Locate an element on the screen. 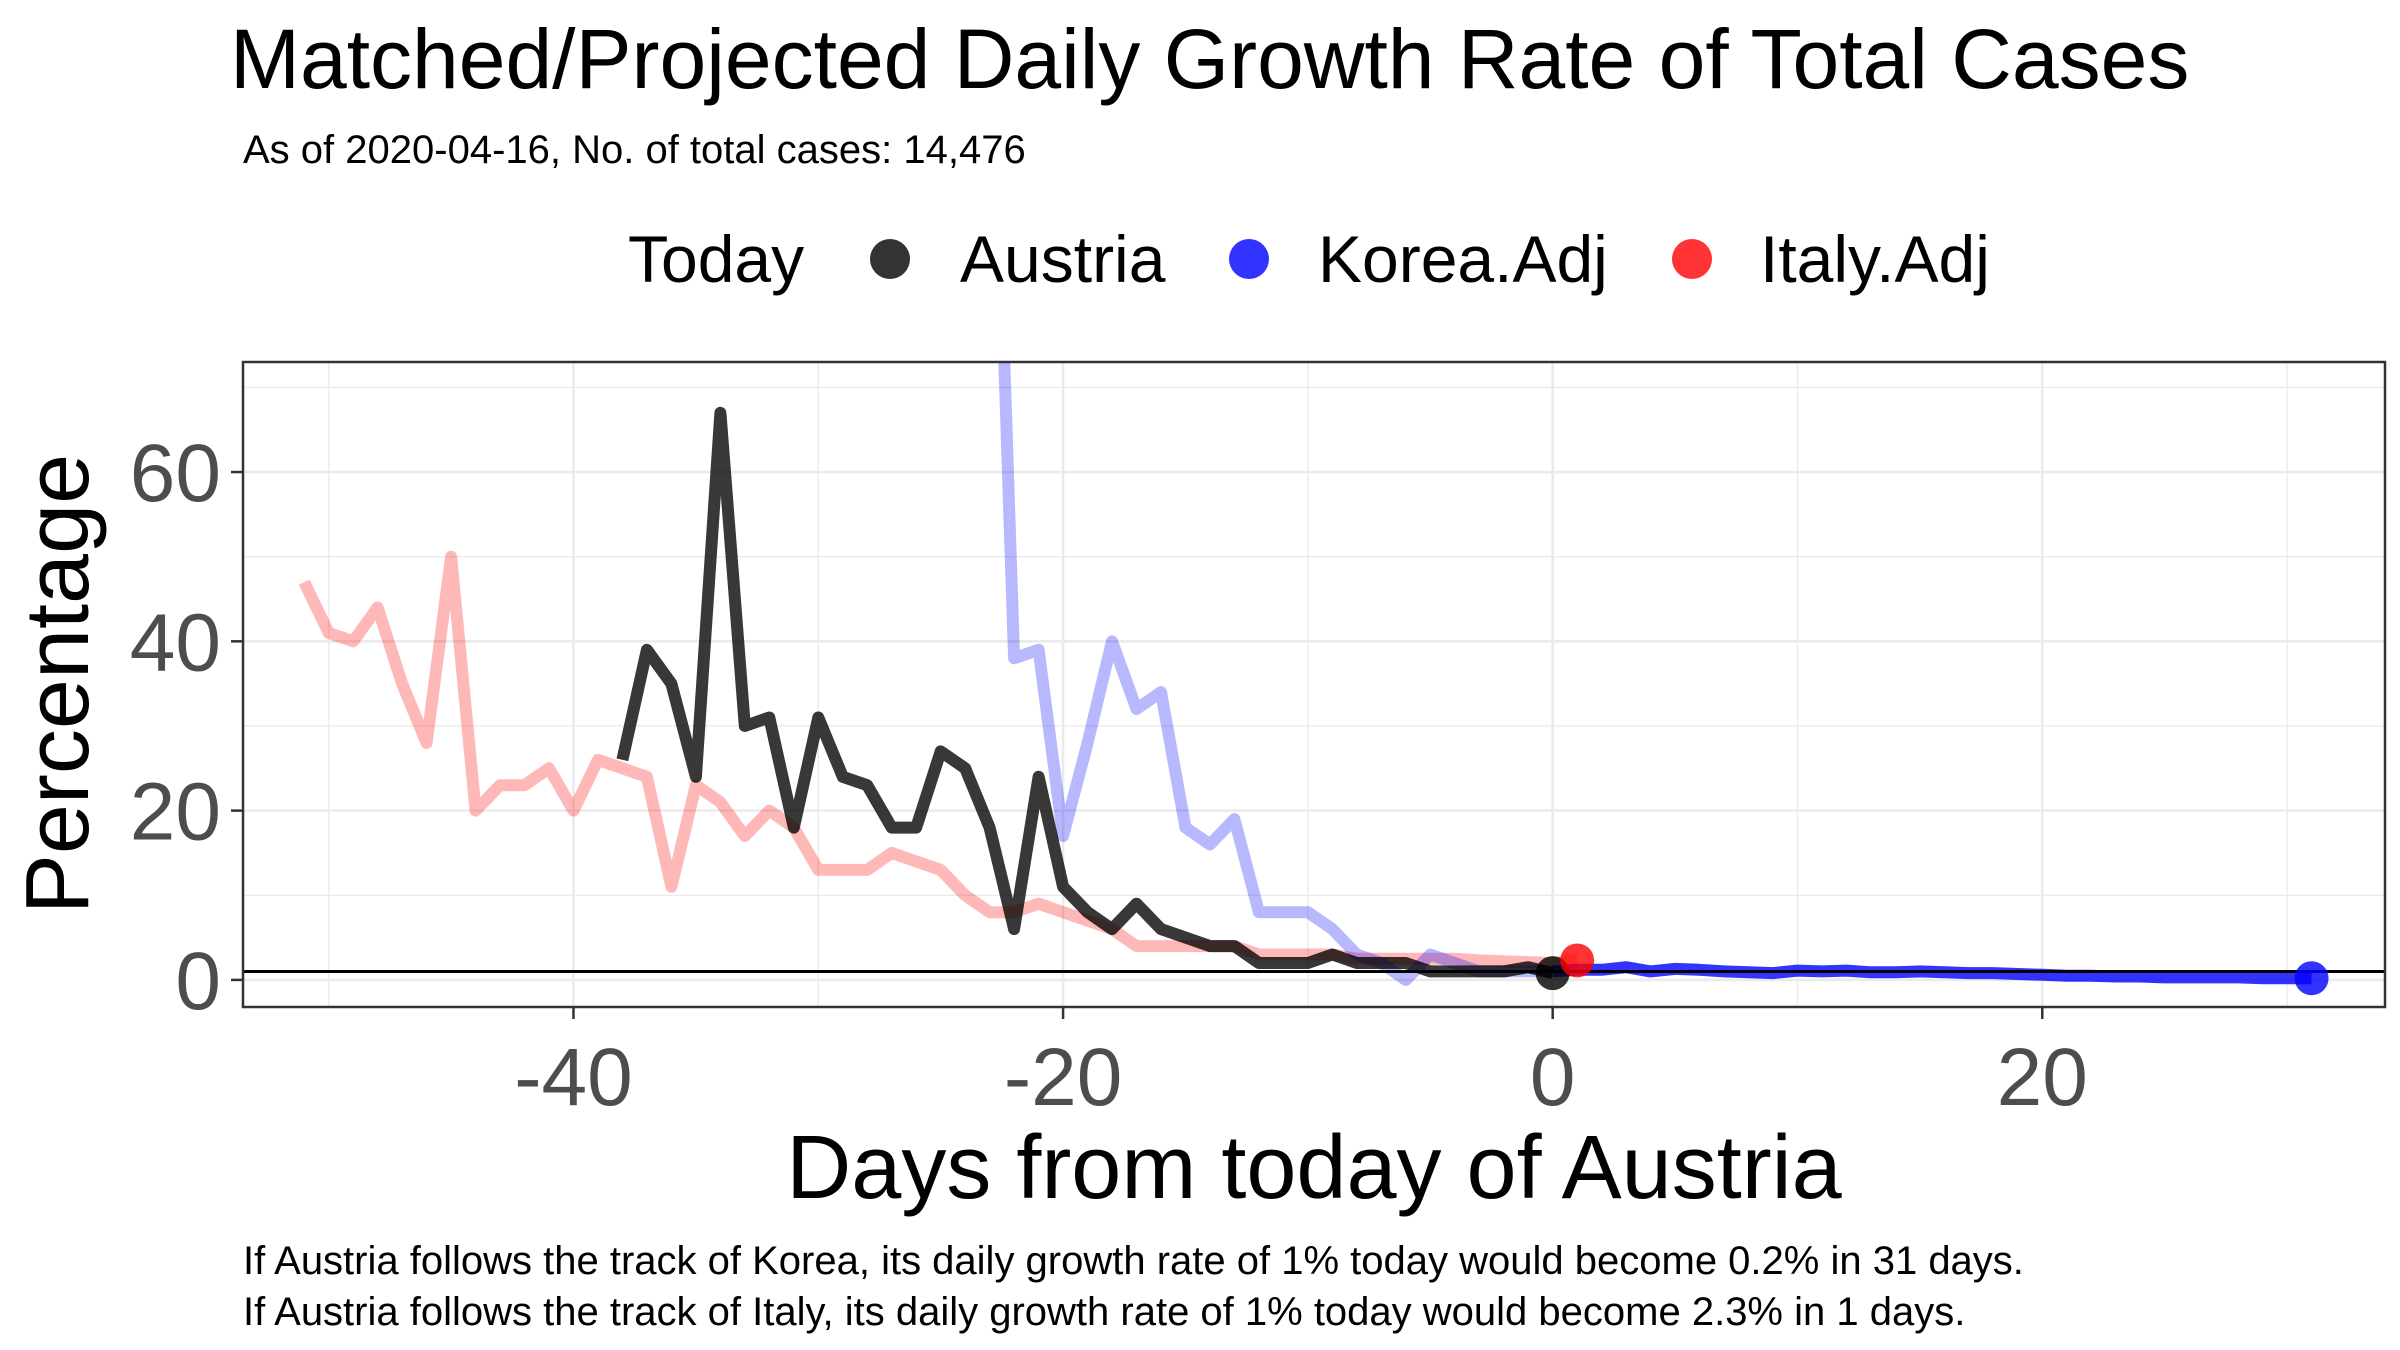 This screenshot has width=2400, height=1350. x-tick-label: 0 is located at coordinates (1553, 1077).